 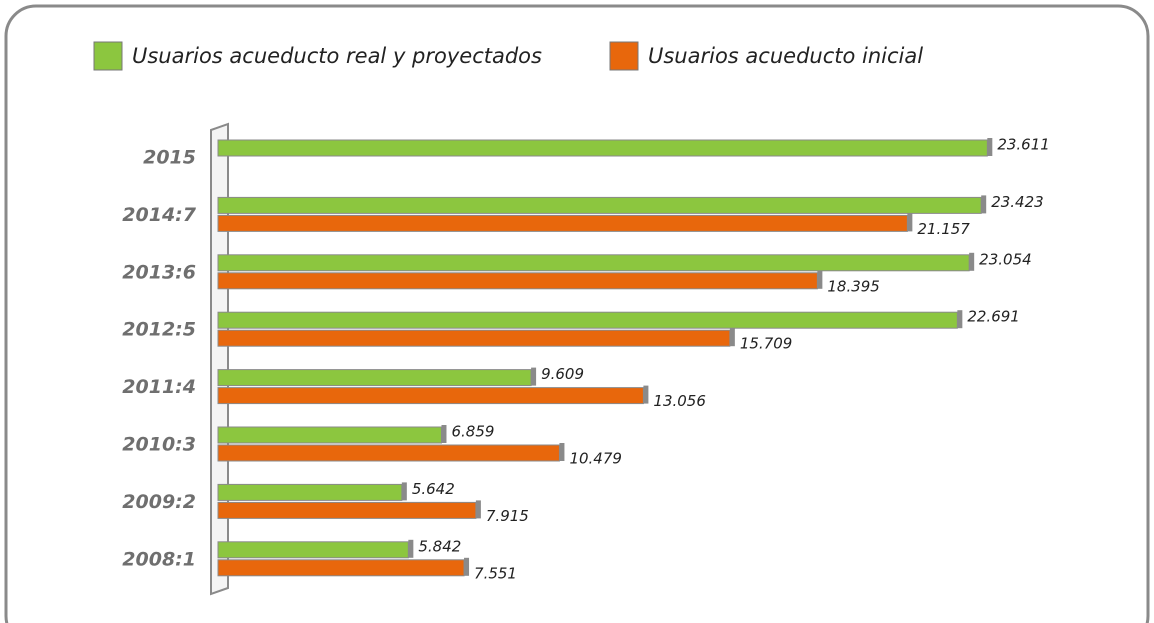 What do you see at coordinates (159, 559) in the screenshot?
I see `y-tick-label: 2008:1` at bounding box center [159, 559].